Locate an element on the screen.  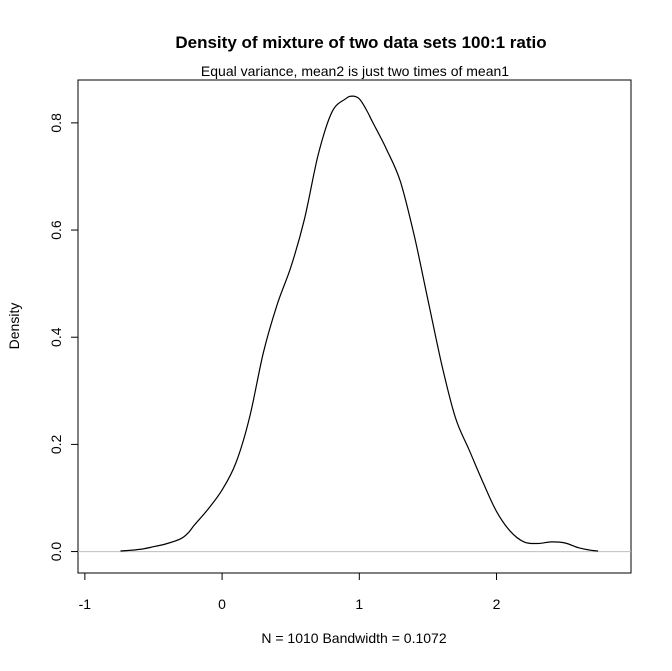
y-tick-label: 0.2 is located at coordinates (56, 444).